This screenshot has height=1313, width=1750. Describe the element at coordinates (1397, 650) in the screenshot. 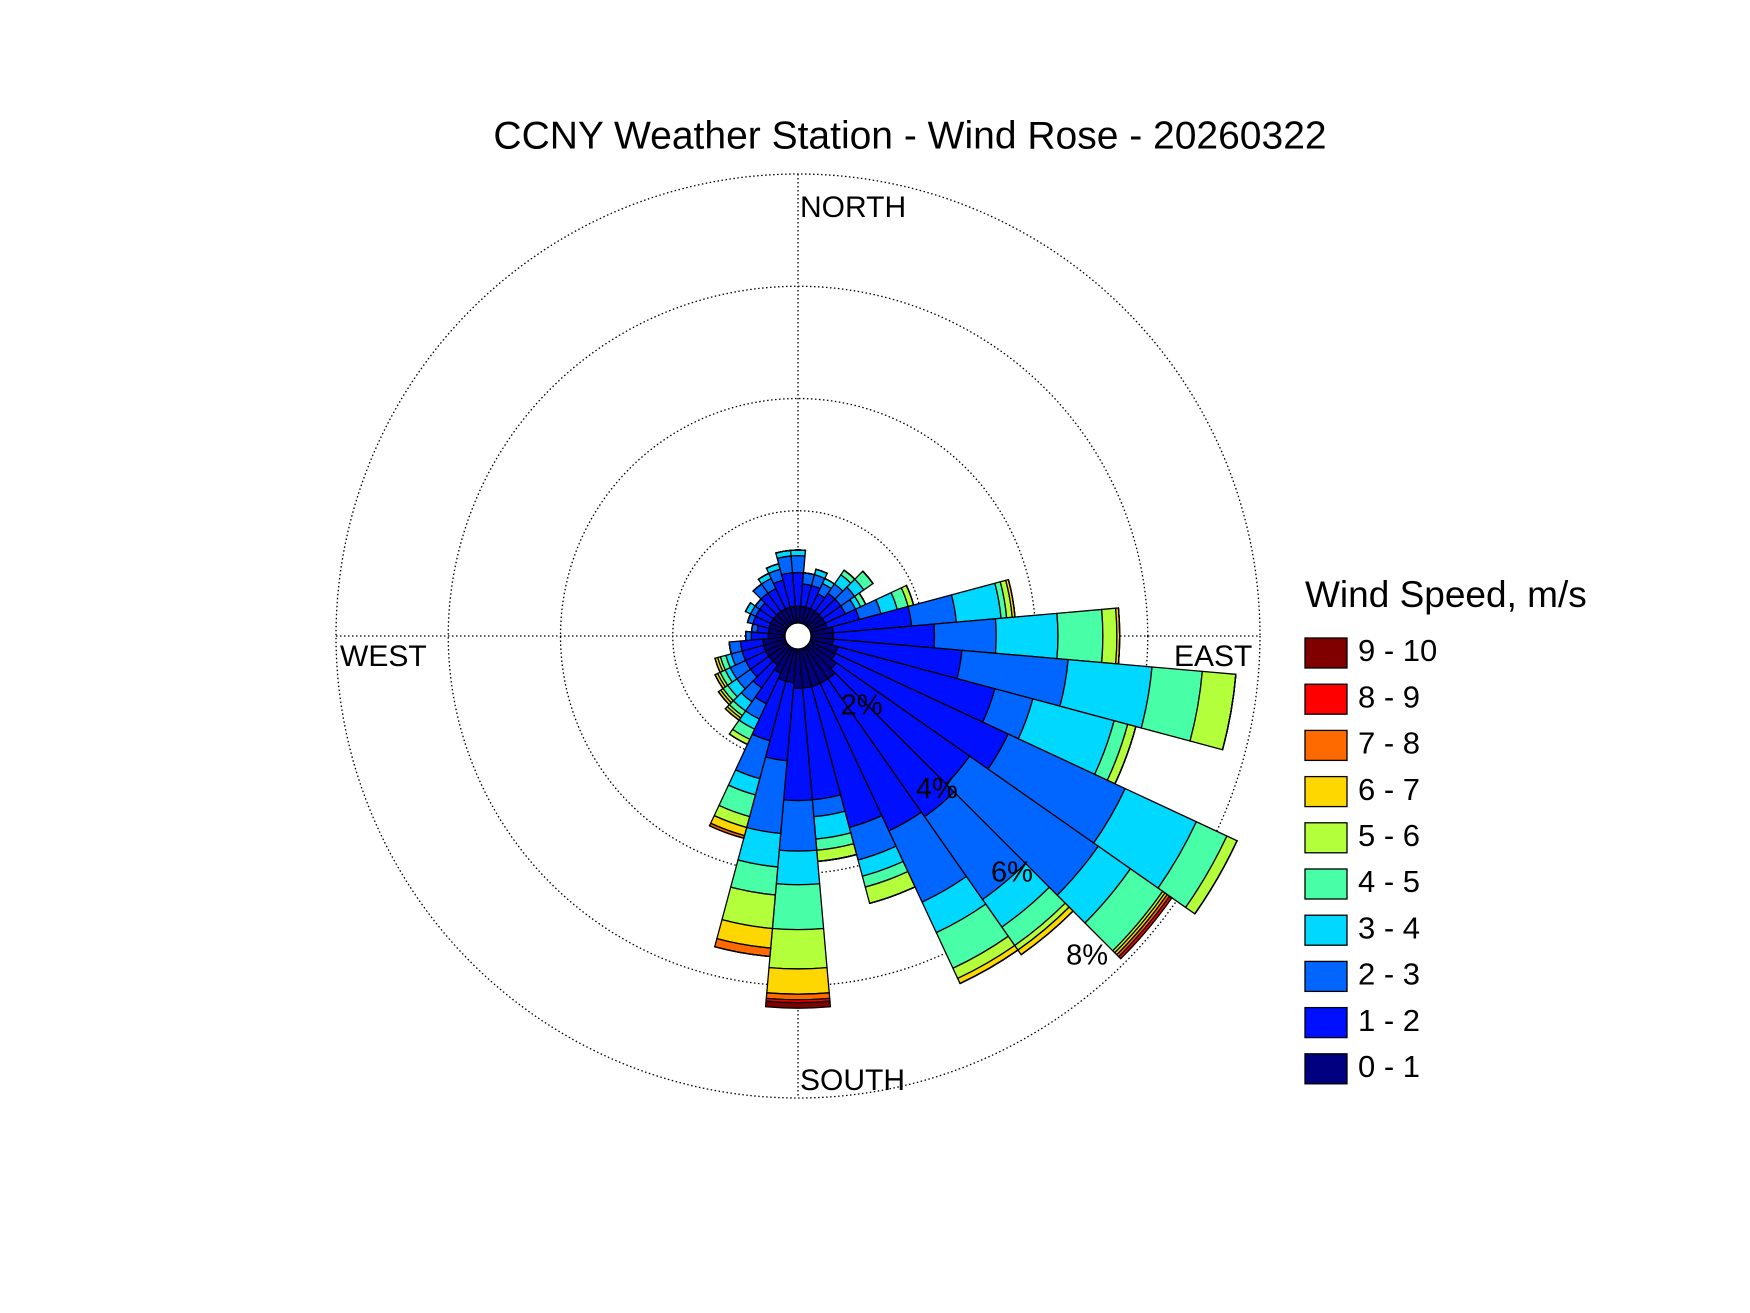

I see `legend-label: 9 - 10` at that location.